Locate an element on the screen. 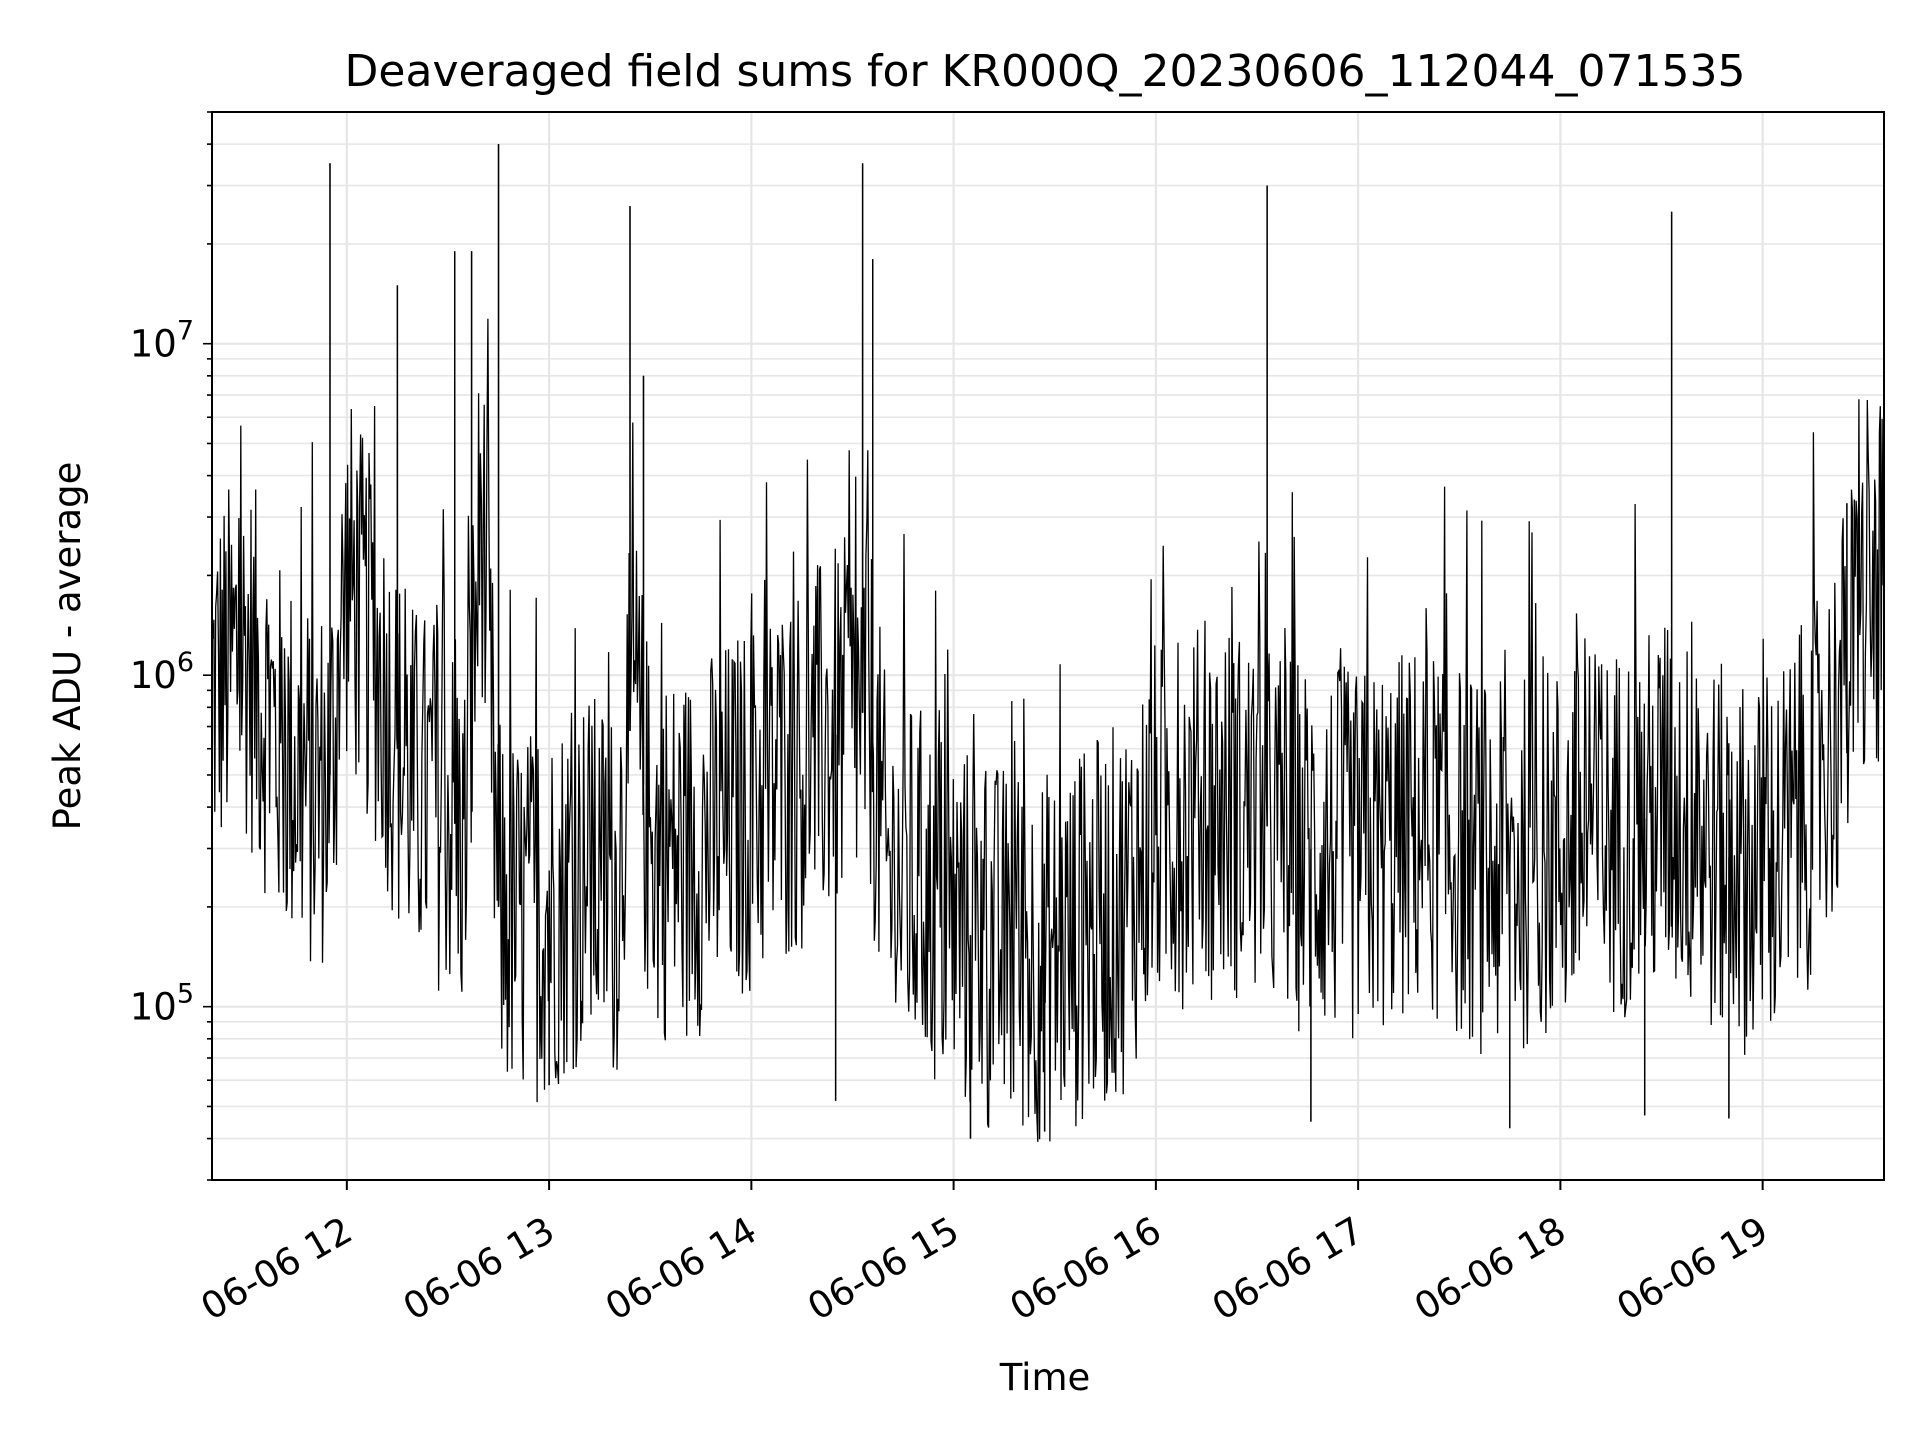 The image size is (1920, 1440). x-axis-label: Time is located at coordinates (1045, 1377).